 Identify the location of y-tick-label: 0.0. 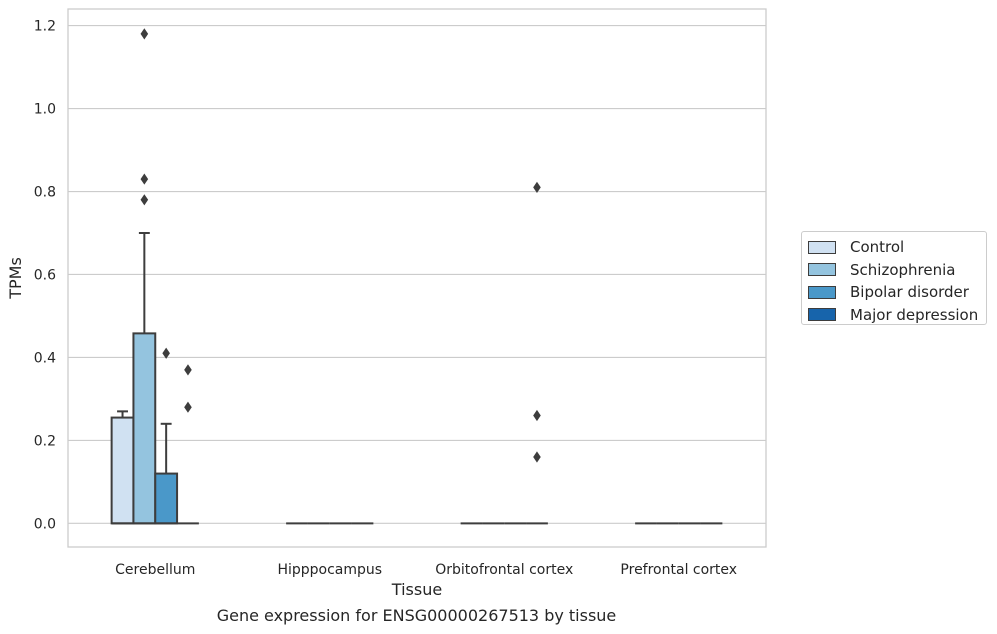
(45, 524).